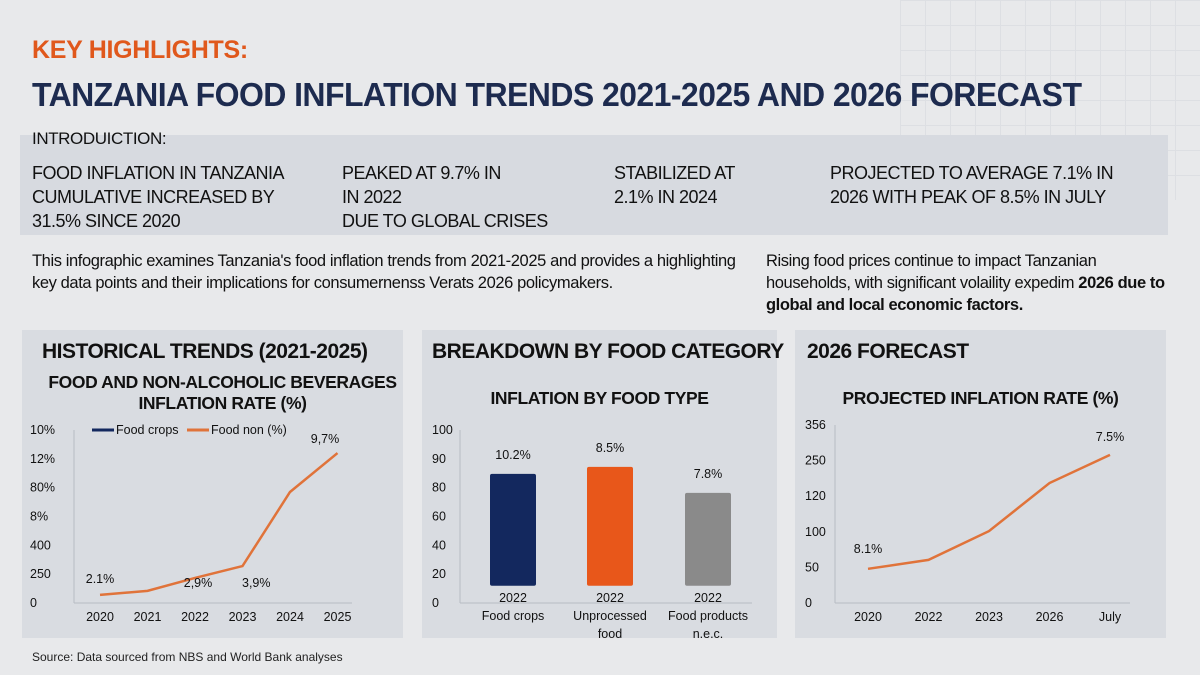 This screenshot has height=675, width=1200. I want to click on y-tick-label: 400, so click(40, 545).